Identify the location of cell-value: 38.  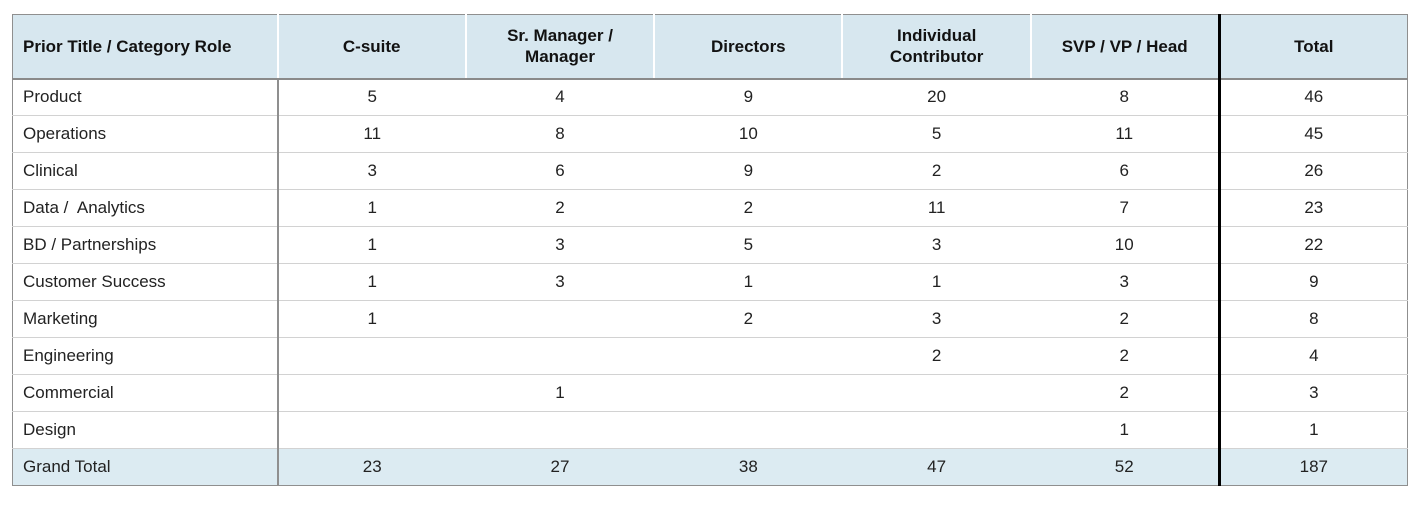
(748, 467).